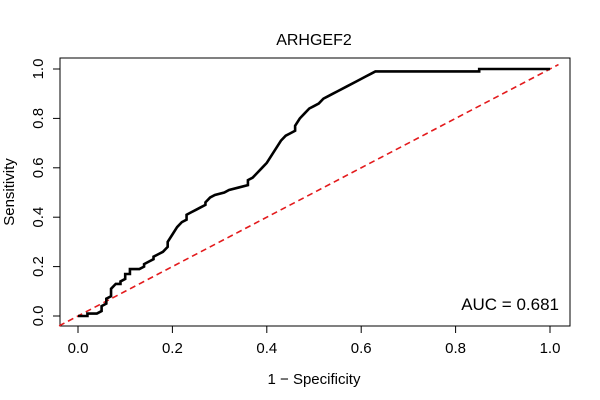 This screenshot has height=400, width=600. I want to click on chart-title: ARHGEF2, so click(314, 40).